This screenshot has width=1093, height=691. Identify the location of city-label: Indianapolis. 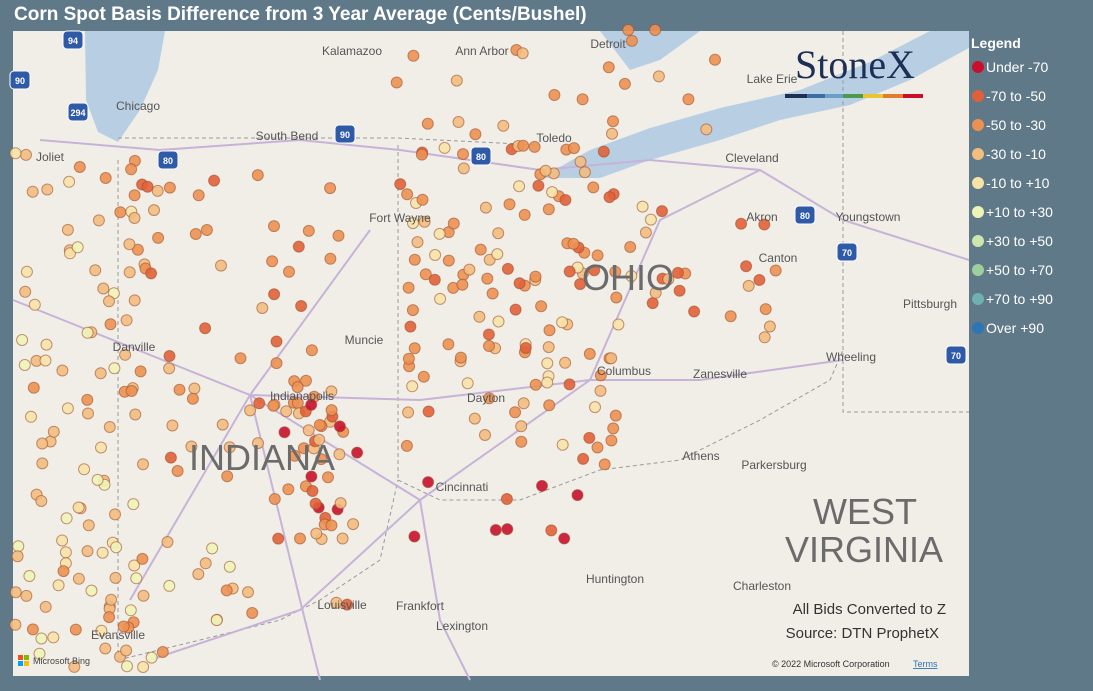
(302, 396).